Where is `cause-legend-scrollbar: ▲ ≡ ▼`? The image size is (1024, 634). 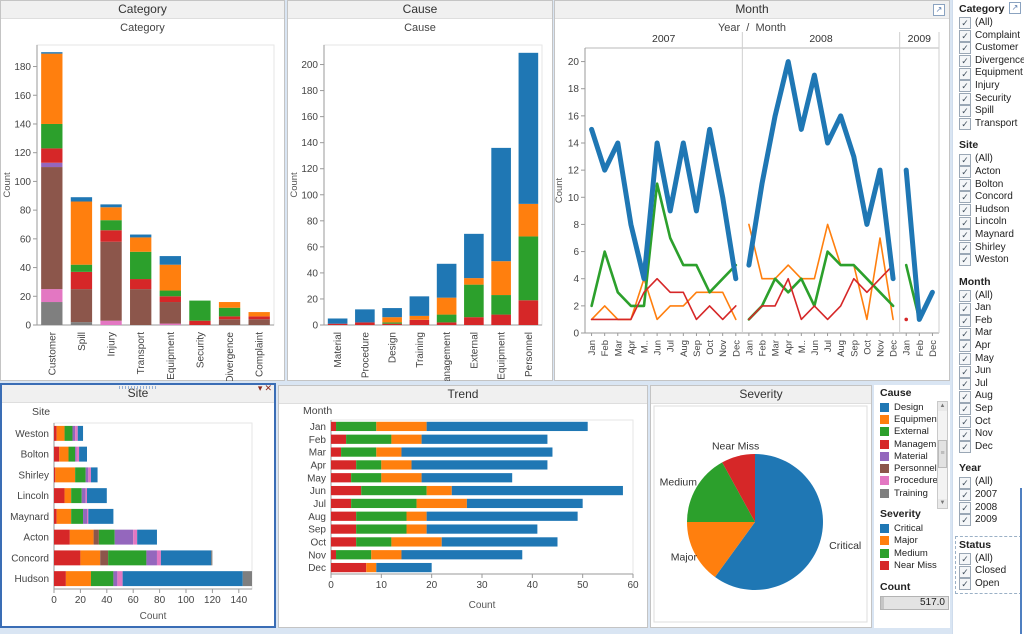 cause-legend-scrollbar: ▲ ≡ ▼ is located at coordinates (942, 455).